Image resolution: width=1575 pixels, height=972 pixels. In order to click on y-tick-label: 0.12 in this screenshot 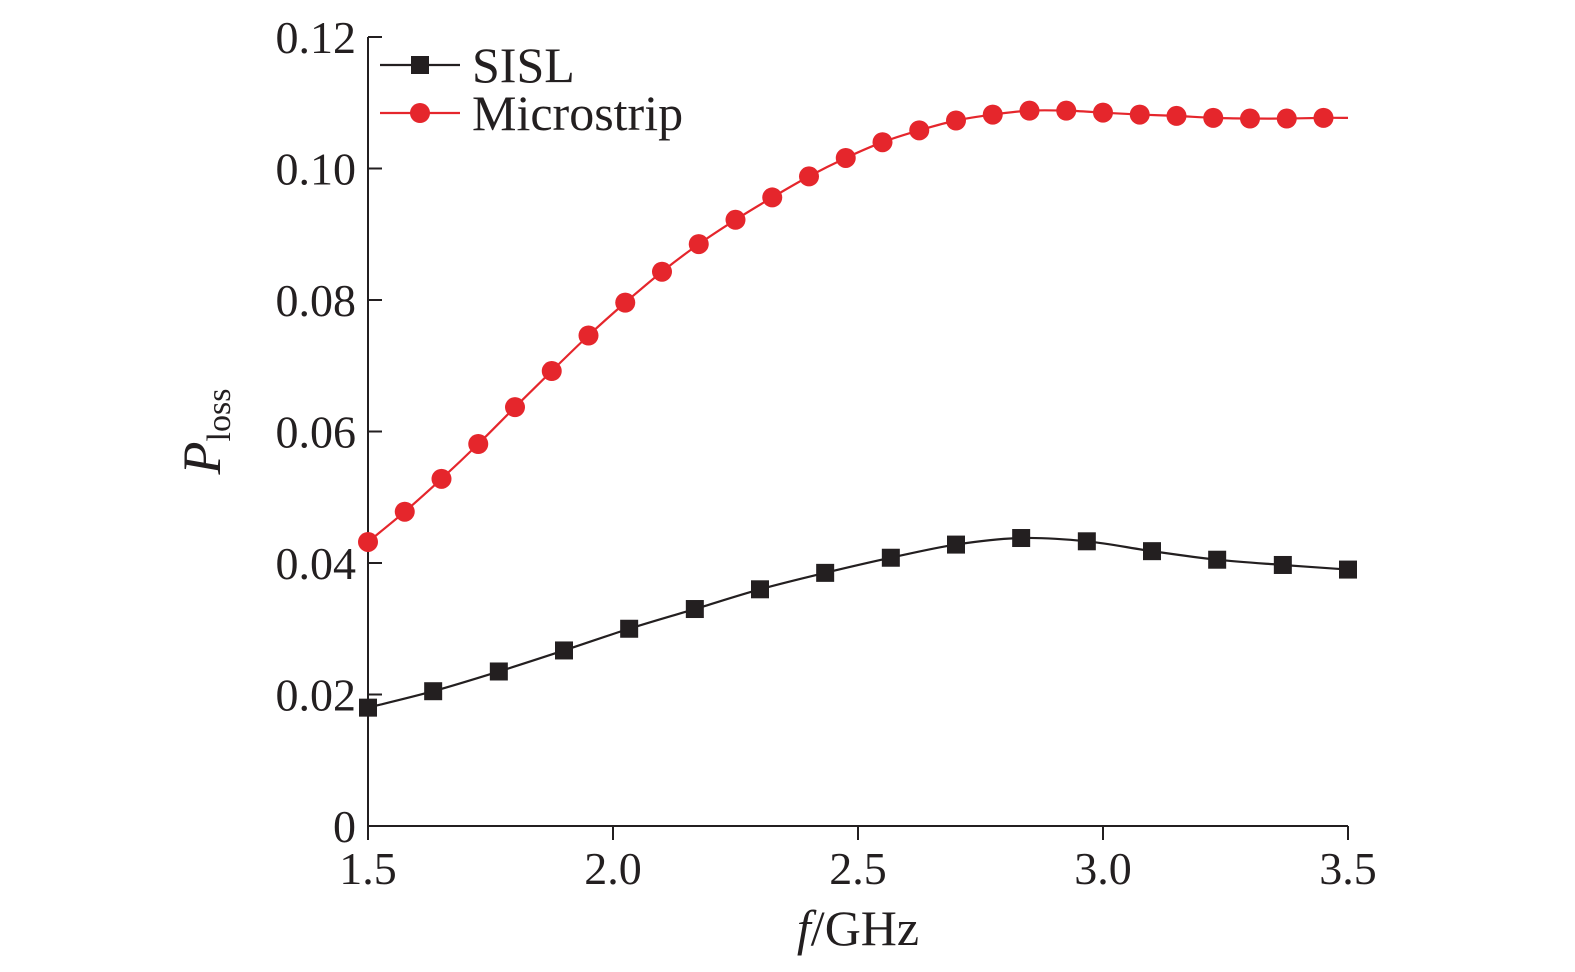, I will do `click(316, 37)`.